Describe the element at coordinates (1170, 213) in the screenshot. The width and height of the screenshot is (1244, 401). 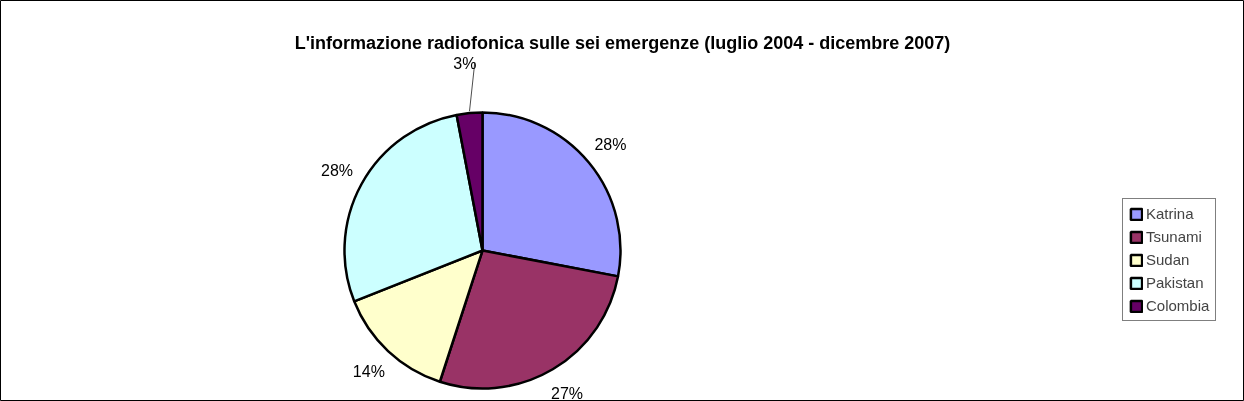
I see `legend-label: Katrina` at that location.